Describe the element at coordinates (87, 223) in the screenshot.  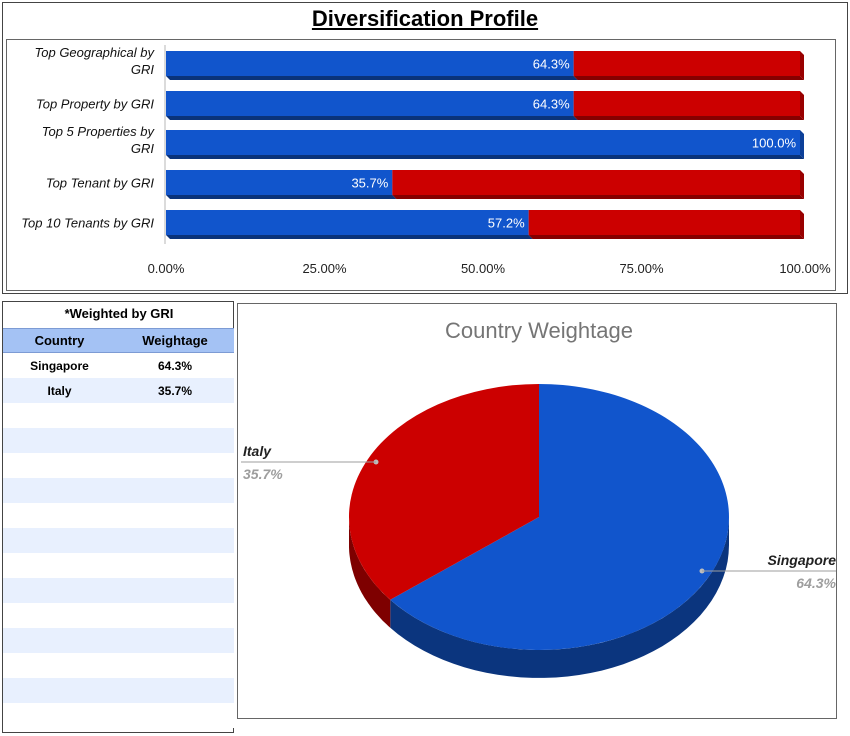
I see `category-label: Top 10 Tenants by GRI` at that location.